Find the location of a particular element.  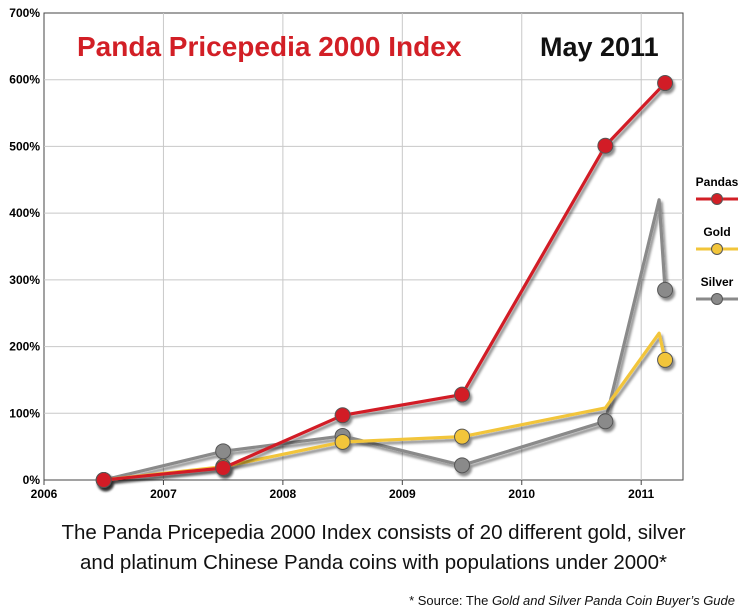

x-tick-label: 2011 is located at coordinates (641, 494).